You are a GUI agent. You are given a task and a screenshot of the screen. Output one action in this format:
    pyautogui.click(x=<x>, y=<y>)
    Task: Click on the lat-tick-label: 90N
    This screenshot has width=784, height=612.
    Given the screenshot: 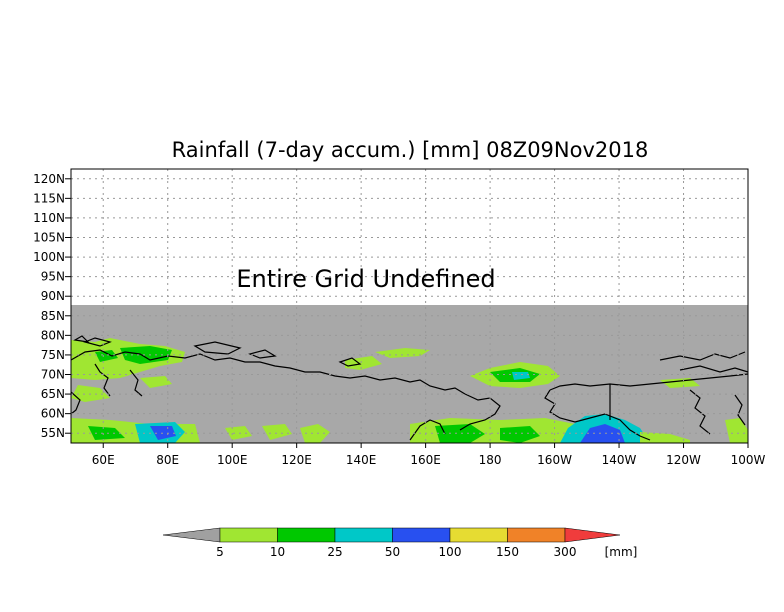 What is the action you would take?
    pyautogui.click(x=53, y=296)
    